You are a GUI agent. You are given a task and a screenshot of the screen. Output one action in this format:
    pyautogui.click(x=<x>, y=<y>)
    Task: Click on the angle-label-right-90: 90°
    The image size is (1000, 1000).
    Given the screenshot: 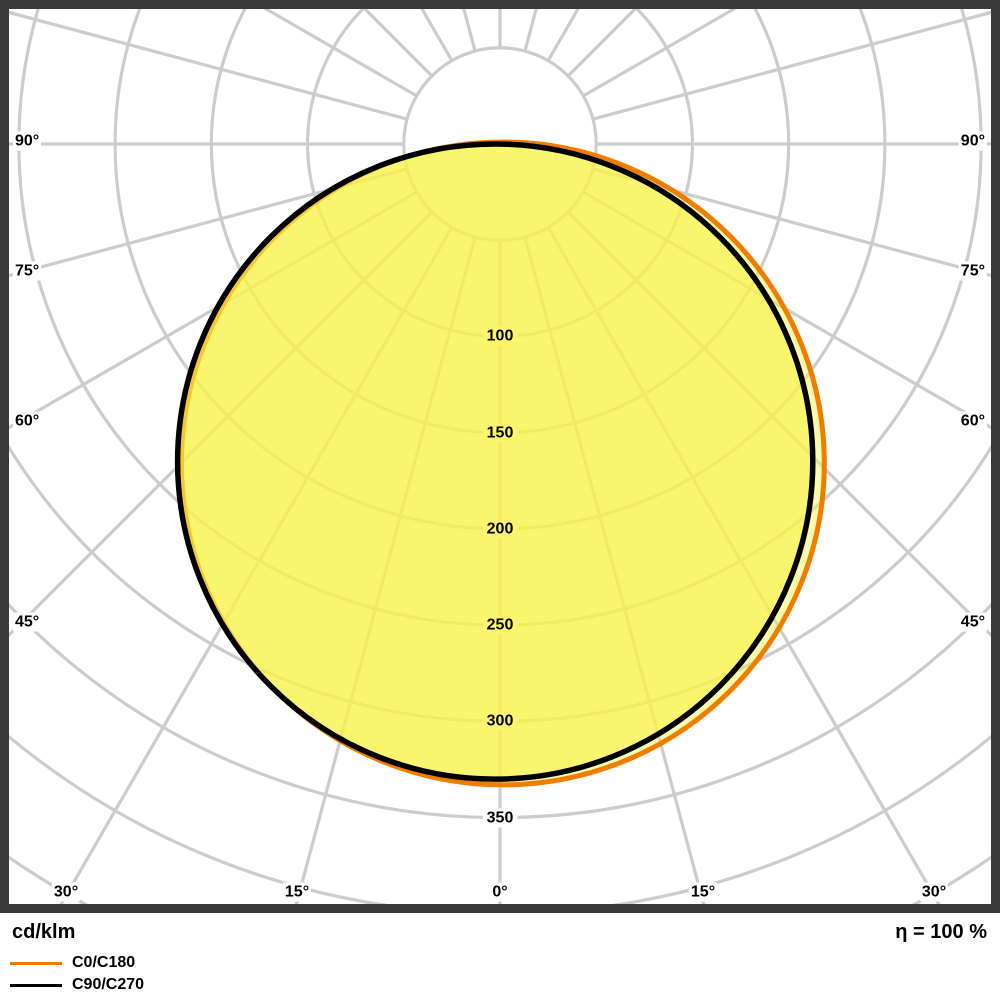 What is the action you would take?
    pyautogui.click(x=972, y=141)
    